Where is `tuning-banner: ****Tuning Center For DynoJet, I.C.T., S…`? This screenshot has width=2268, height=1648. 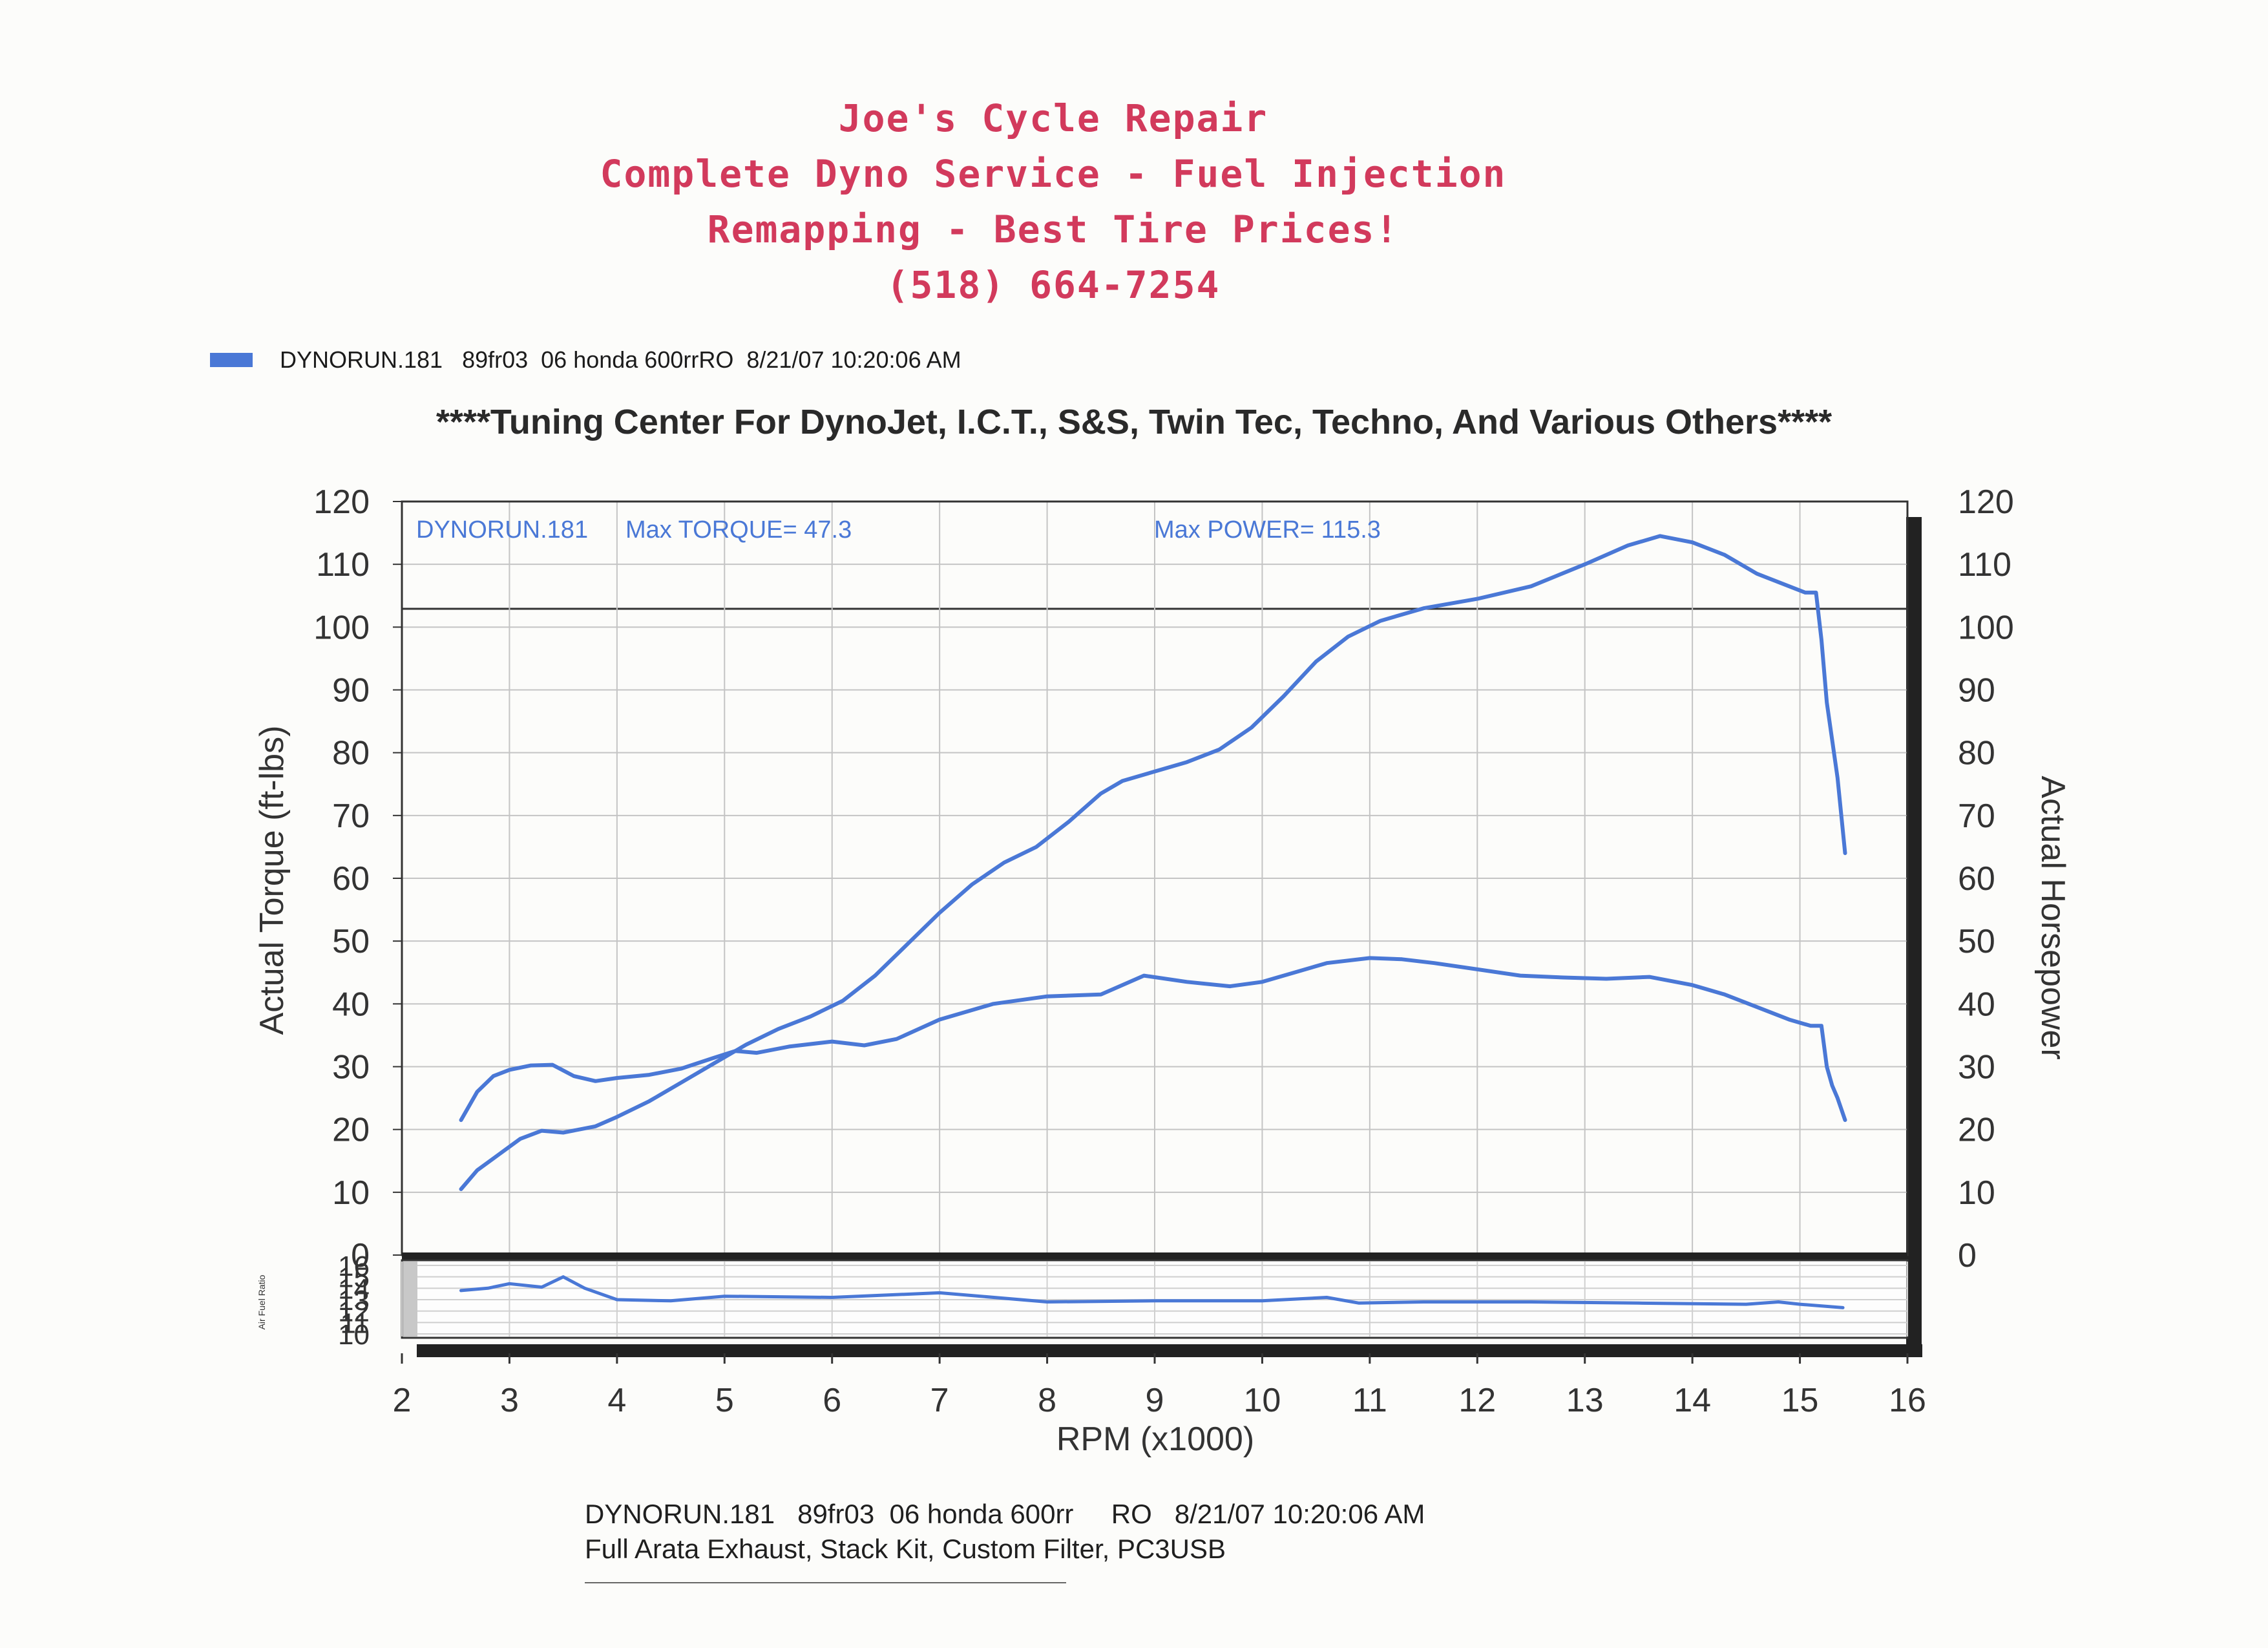
tuning-banner: ****Tuning Center For DynoJet, I.C.T., S… is located at coordinates (1134, 422).